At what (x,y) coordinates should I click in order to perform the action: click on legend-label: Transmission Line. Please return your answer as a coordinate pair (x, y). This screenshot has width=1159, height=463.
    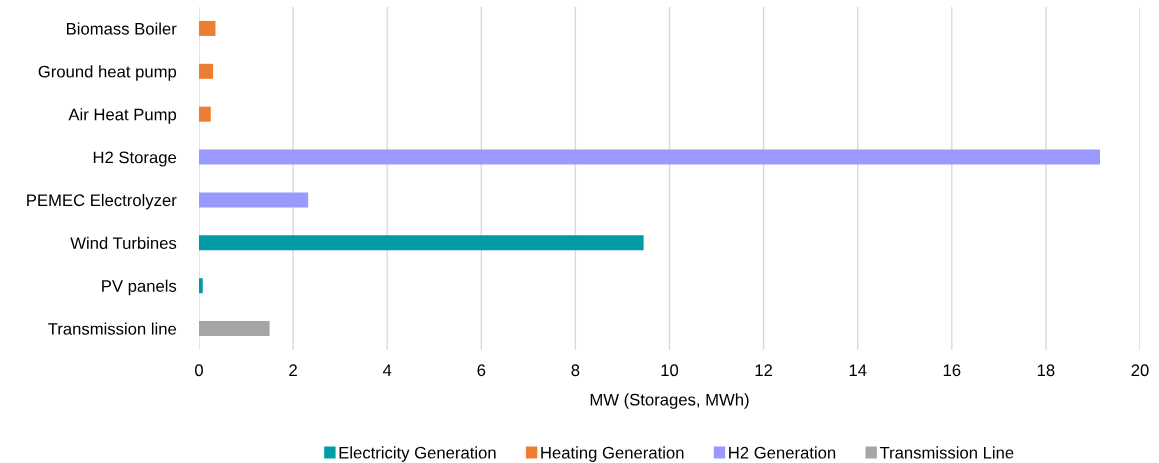
    Looking at the image, I should click on (946, 452).